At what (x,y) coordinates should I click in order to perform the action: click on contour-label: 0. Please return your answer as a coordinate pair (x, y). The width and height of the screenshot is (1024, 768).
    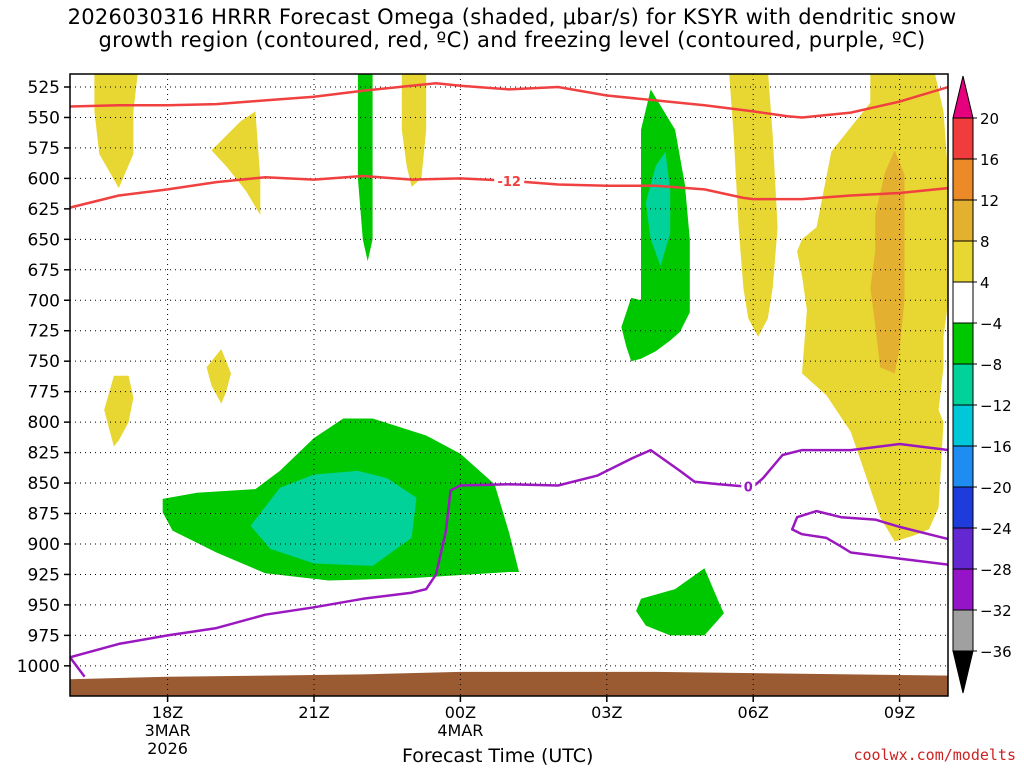
    Looking at the image, I should click on (748, 488).